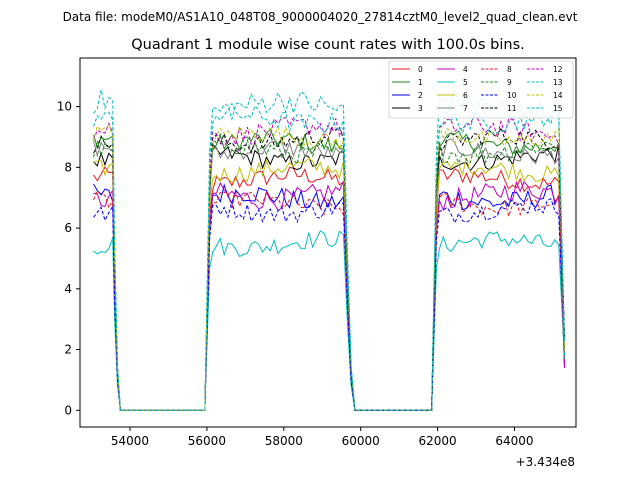  Describe the element at coordinates (545, 462) in the screenshot. I see `x-offset-label: +3.434e8` at that location.